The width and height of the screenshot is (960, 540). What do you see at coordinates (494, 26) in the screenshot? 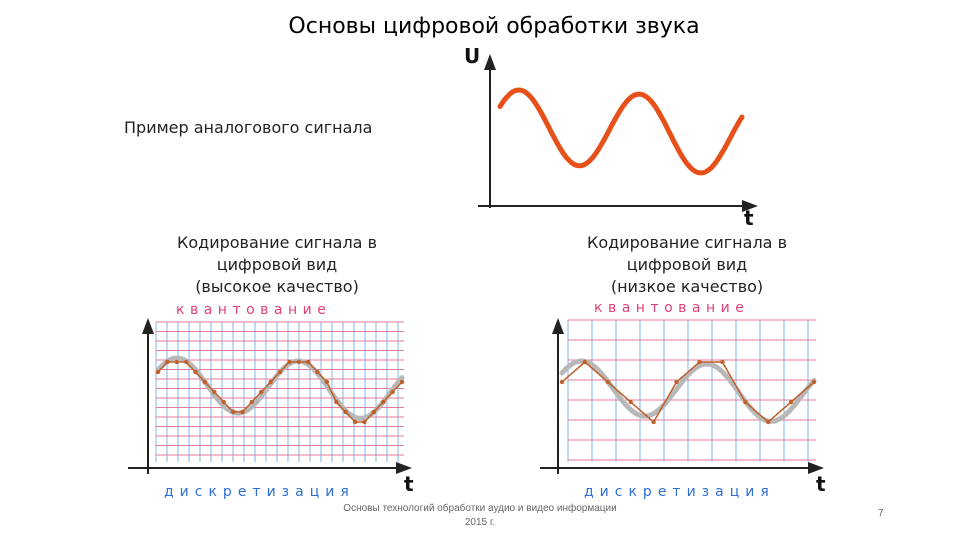
I see `slide-title: Основы цифровой обработки звука` at bounding box center [494, 26].